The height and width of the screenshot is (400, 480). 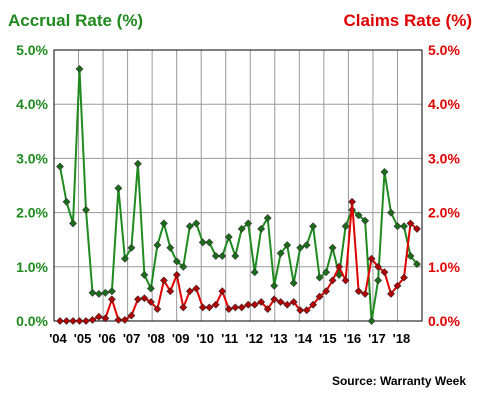 What do you see at coordinates (58, 338) in the screenshot?
I see `x-tick-label: '04` at bounding box center [58, 338].